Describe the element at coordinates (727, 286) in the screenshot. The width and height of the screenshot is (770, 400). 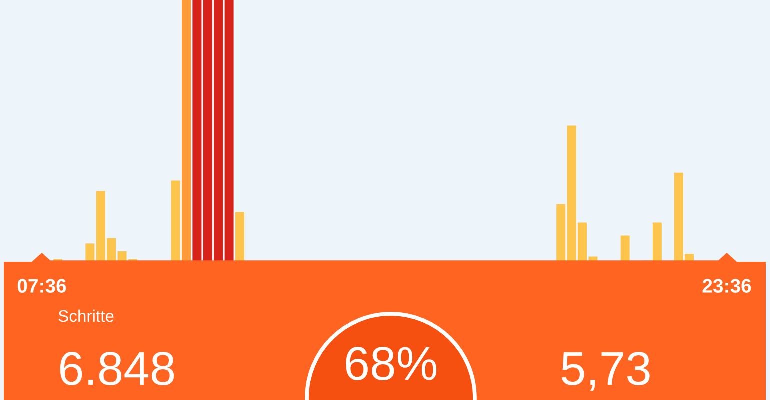
I see `x-tick-label: 23:36` at that location.